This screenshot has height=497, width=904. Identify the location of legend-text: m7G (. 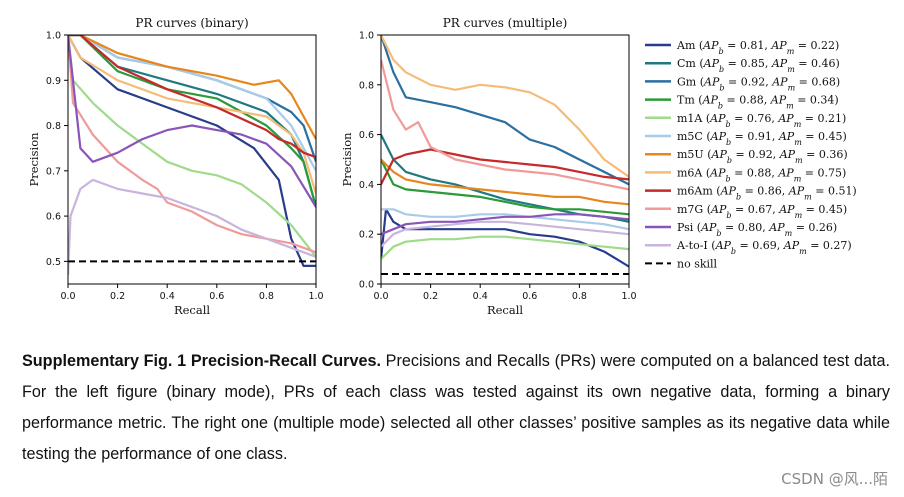
(694, 209).